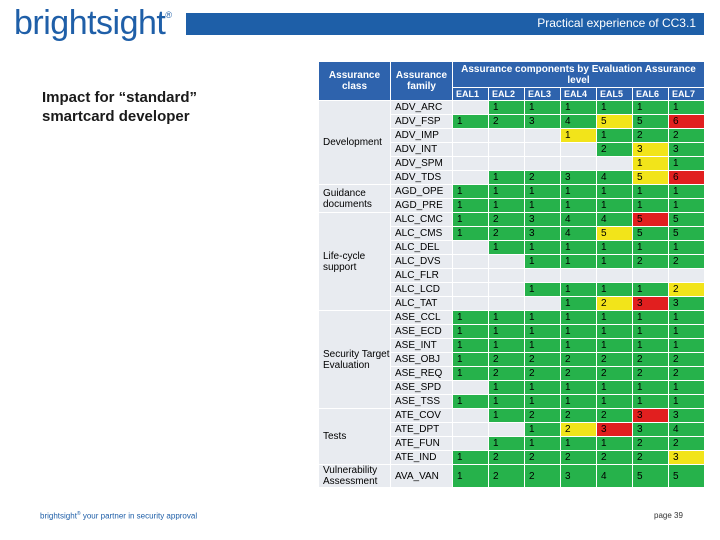  I want to click on eal-header-3: EAL3, so click(542, 94).